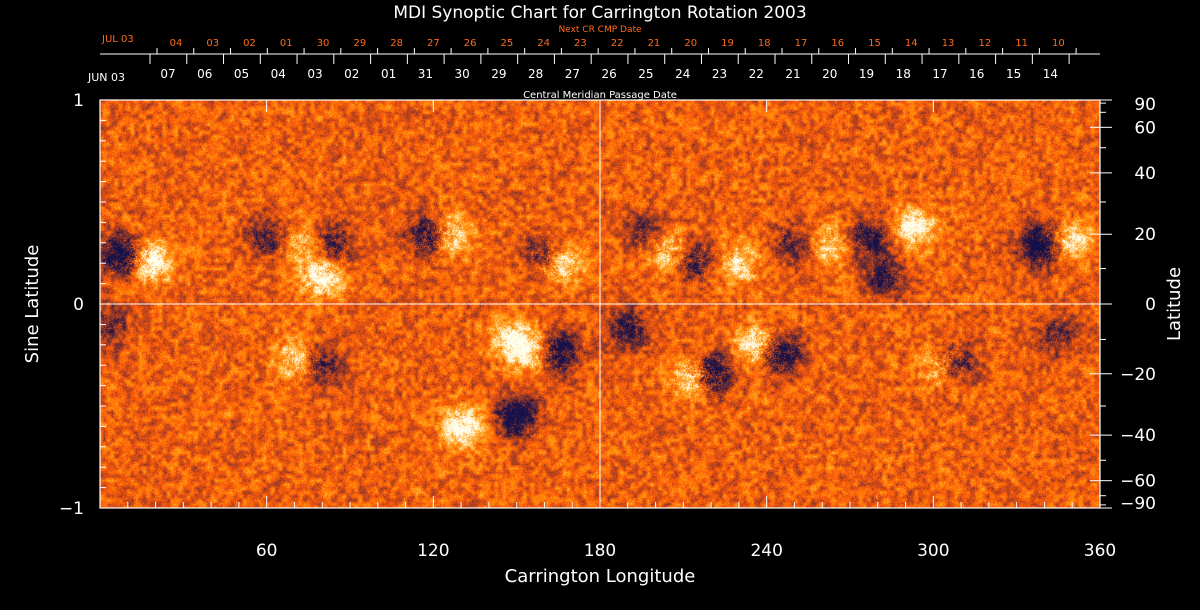  Describe the element at coordinates (1145, 174) in the screenshot. I see `y-right-tick-label: 40` at that location.